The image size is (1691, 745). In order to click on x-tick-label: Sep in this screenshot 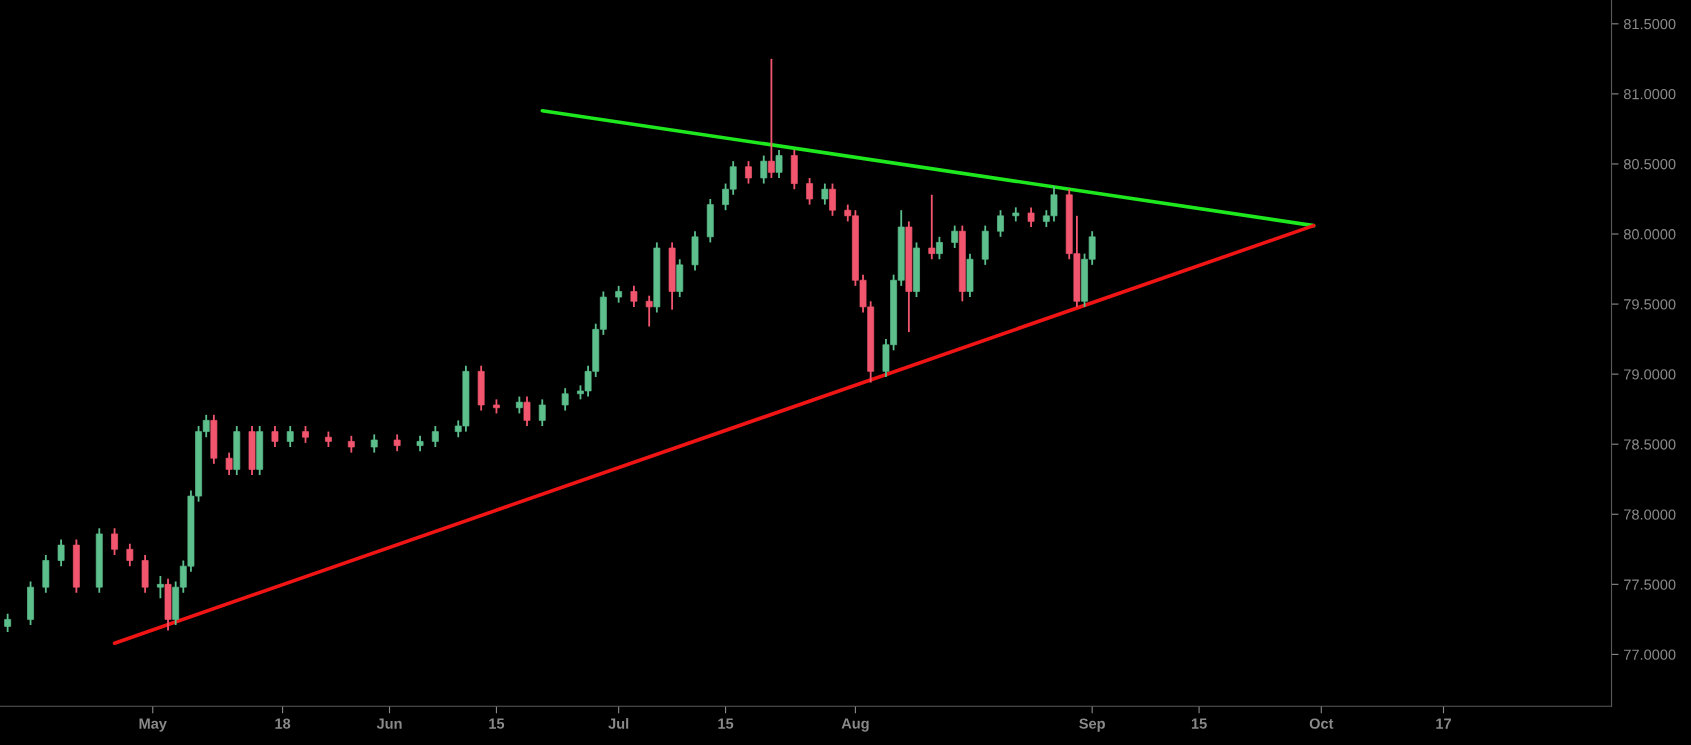, I will do `click(1092, 725)`.